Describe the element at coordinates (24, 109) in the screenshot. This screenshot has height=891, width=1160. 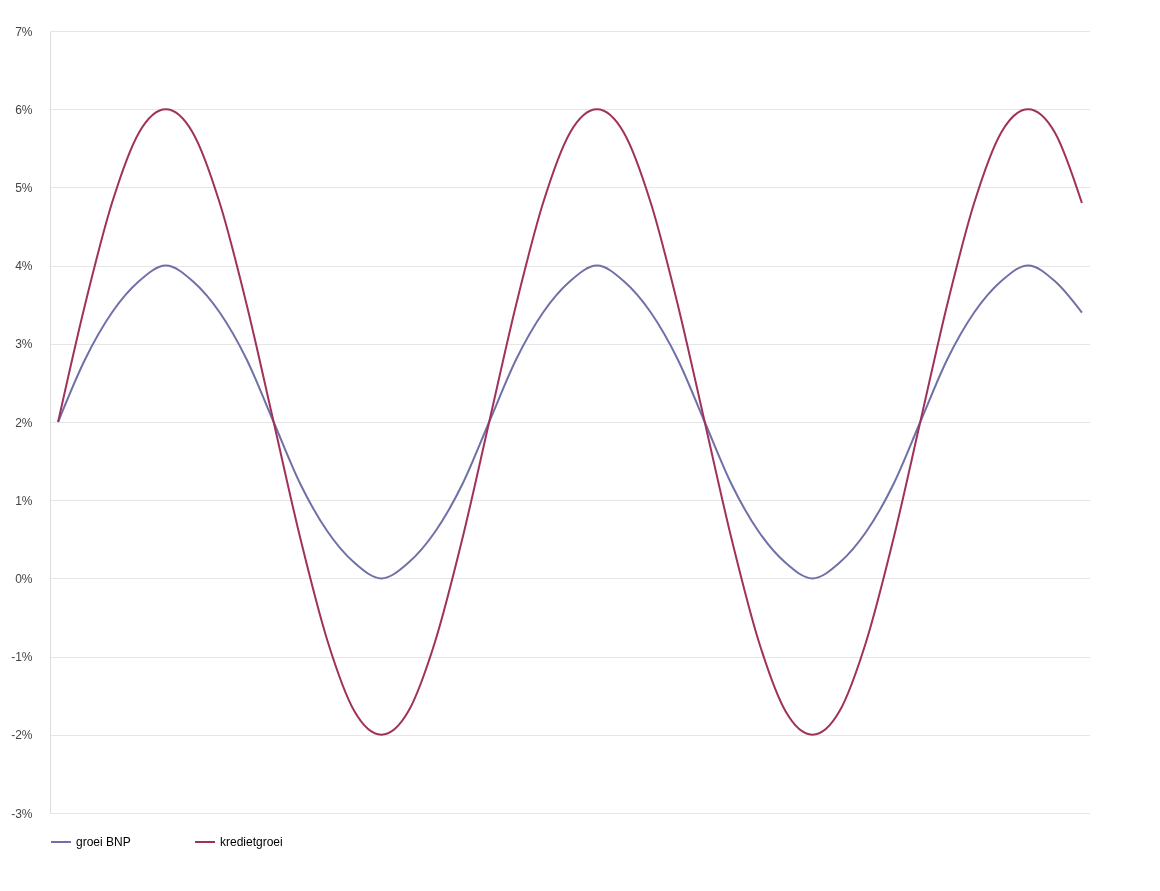
I see `y-tick-label: 6%` at that location.